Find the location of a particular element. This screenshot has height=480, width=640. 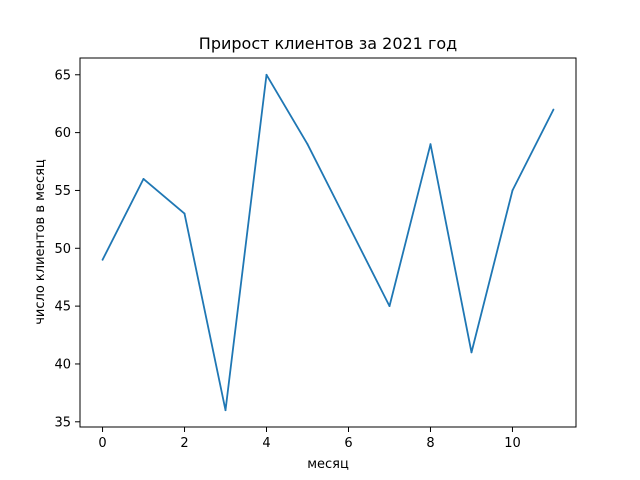

y-tick-label: 45 is located at coordinates (62, 307).